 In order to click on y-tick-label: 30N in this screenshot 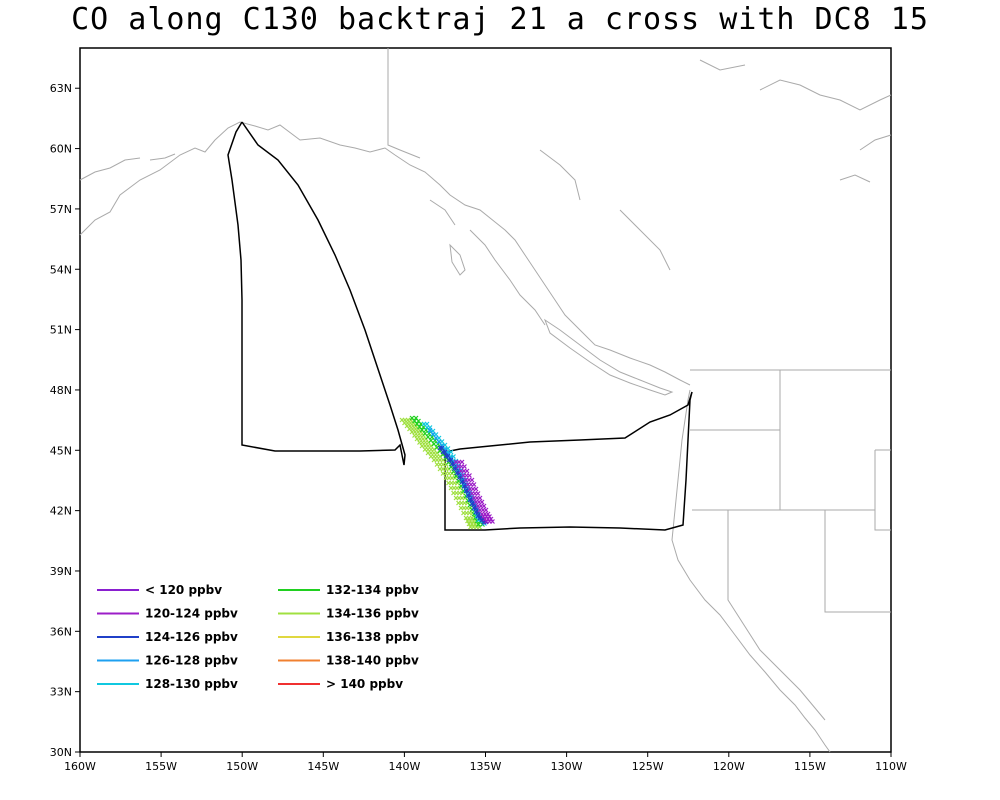, I will do `click(61, 752)`.